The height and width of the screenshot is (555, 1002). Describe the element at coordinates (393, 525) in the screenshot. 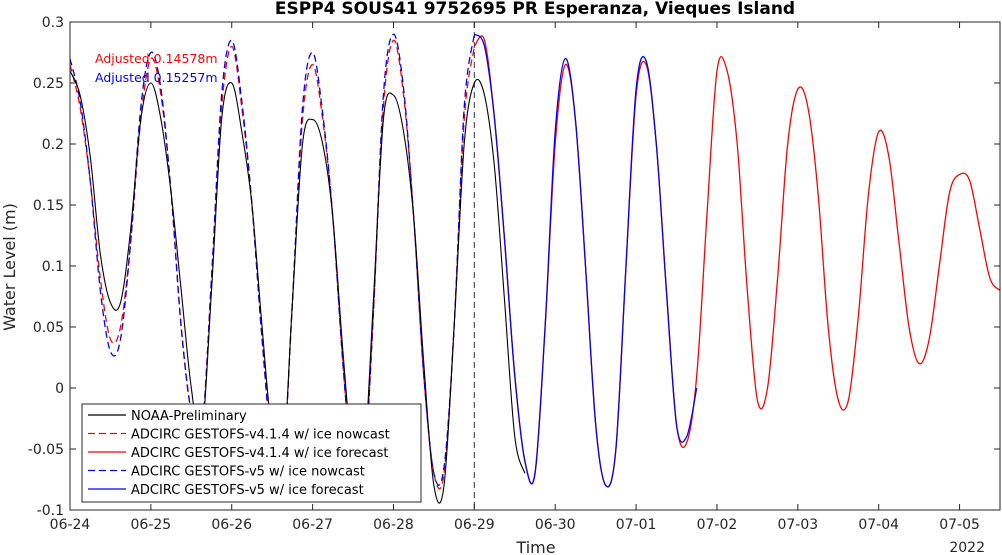

I see `x-tick-label: 06-28` at that location.